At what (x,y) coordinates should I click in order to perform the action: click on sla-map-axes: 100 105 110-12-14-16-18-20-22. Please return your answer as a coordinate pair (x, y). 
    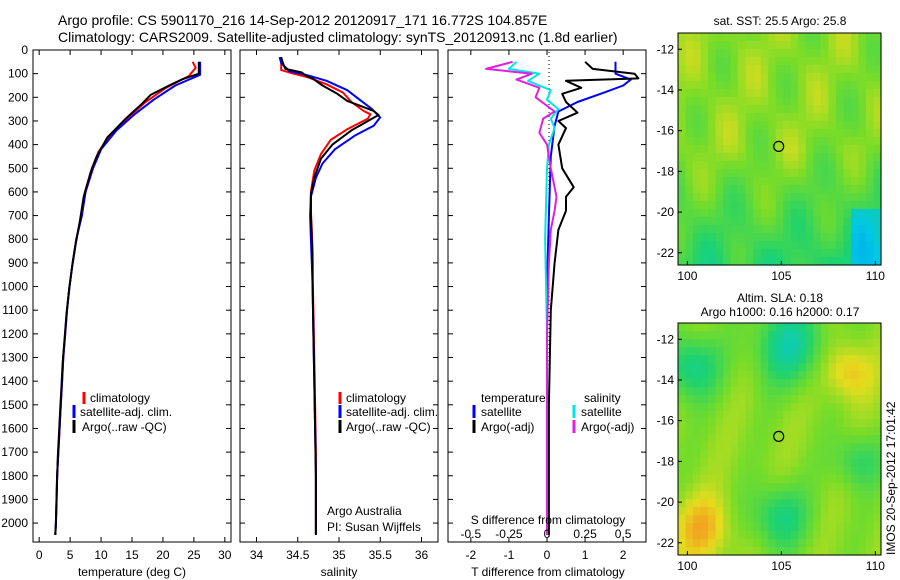
    Looking at the image, I should click on (771, 452).